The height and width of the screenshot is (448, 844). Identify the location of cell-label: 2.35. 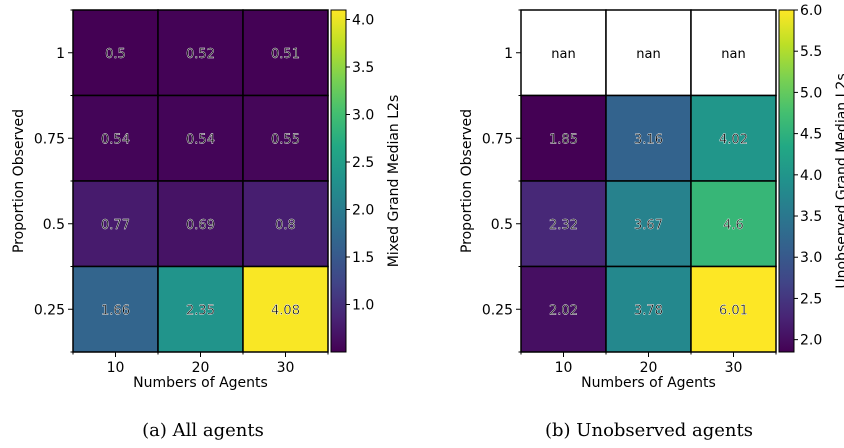
(200, 310).